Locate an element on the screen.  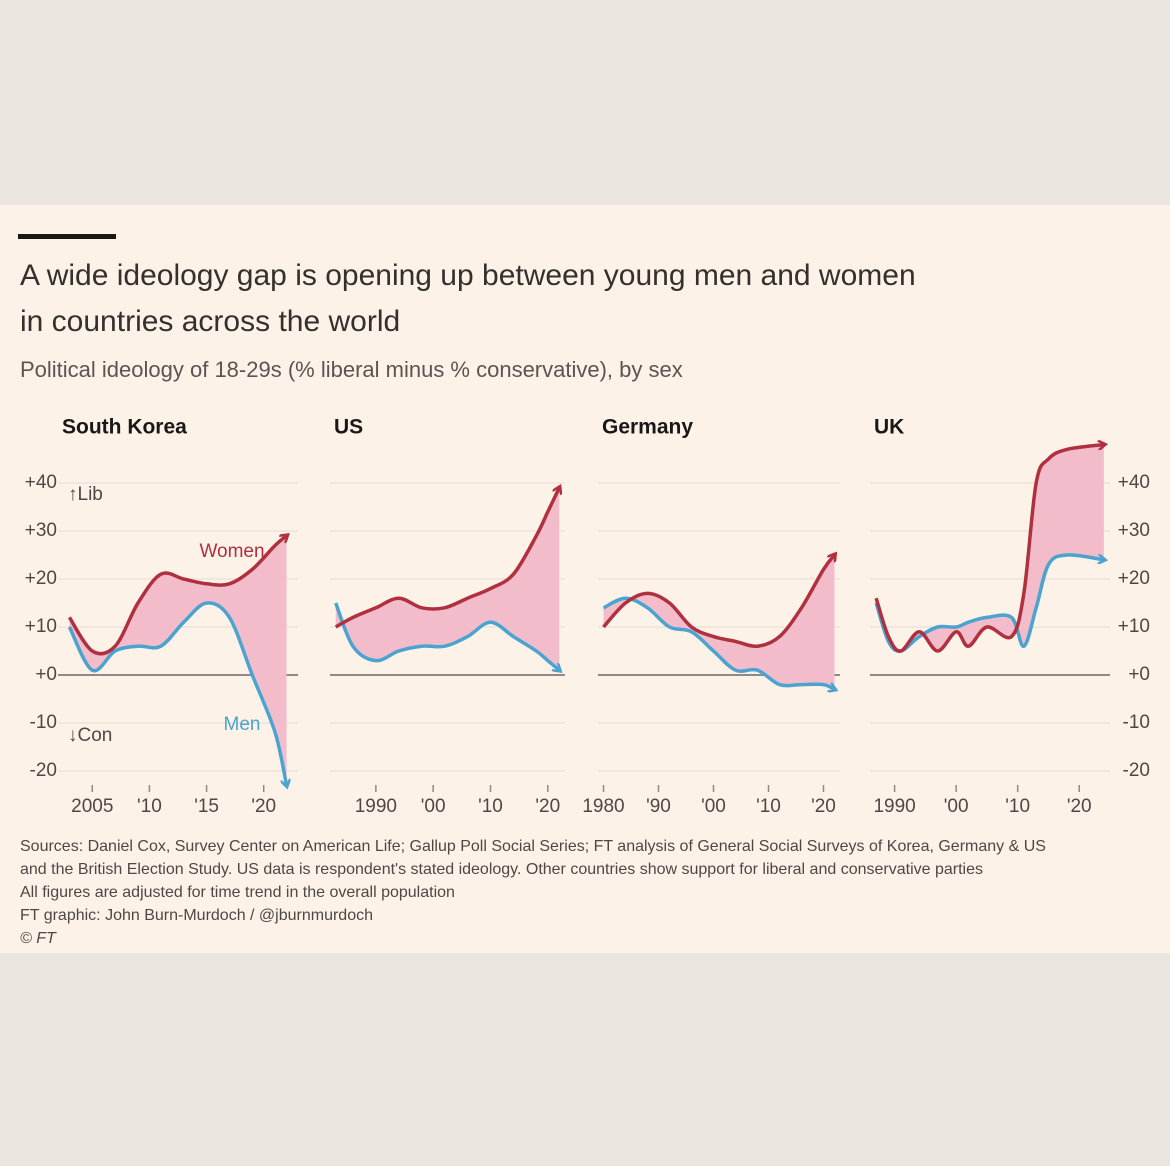
title-line: in countries across the world is located at coordinates (210, 321).